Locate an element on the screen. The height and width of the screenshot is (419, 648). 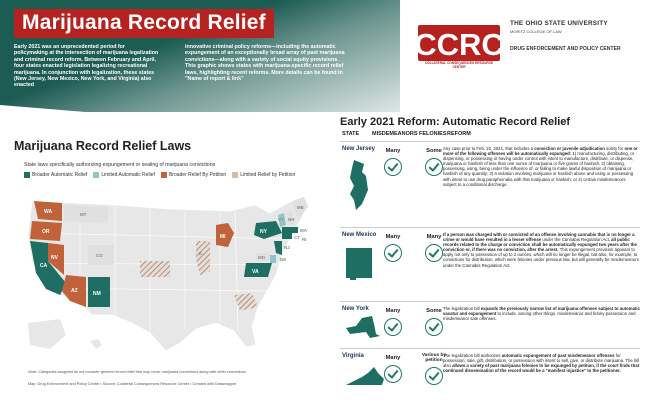
legend-label: Broader Relief By Petition is located at coordinates (197, 175).